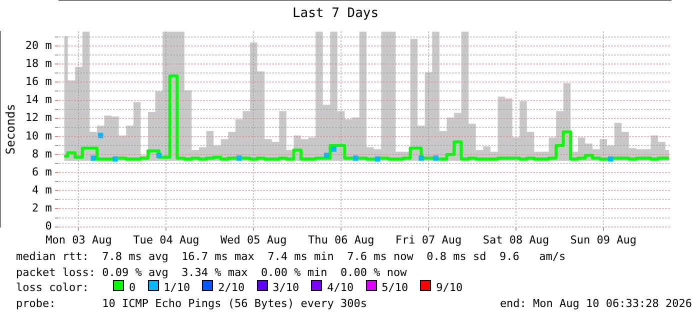  What do you see at coordinates (42, 171) in the screenshot?
I see `y-tick-label: 6 m` at bounding box center [42, 171].